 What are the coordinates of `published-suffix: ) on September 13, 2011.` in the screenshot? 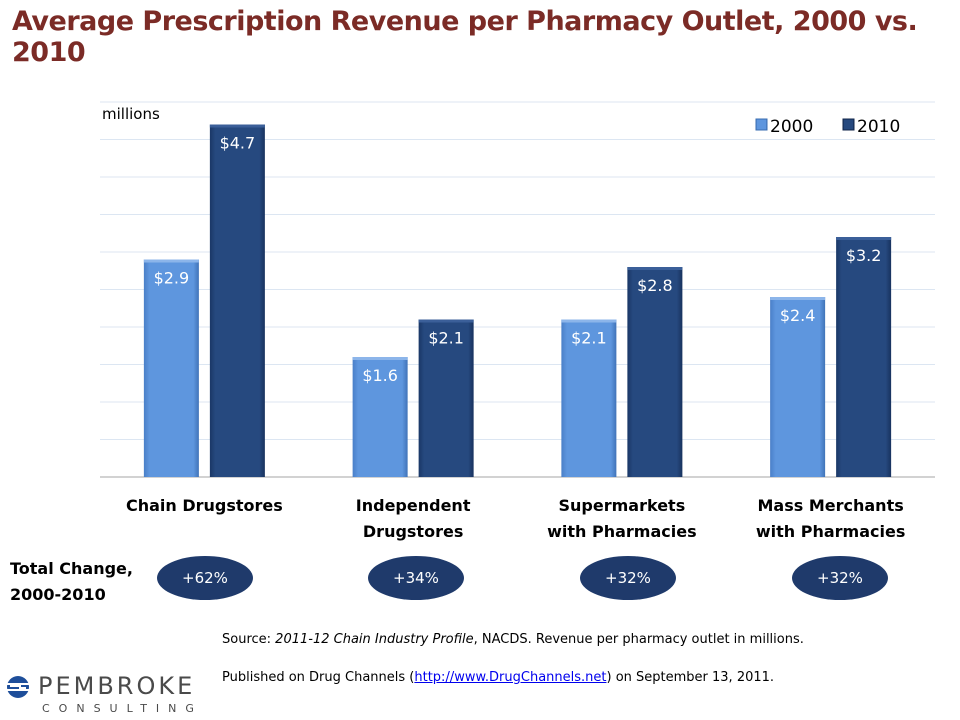 It's located at (690, 677).